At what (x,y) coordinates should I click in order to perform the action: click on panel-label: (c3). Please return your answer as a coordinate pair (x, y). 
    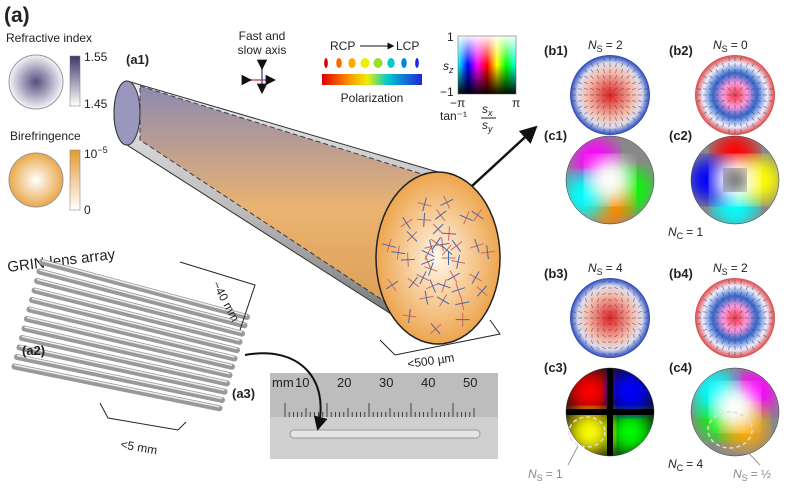
    Looking at the image, I should click on (555, 367).